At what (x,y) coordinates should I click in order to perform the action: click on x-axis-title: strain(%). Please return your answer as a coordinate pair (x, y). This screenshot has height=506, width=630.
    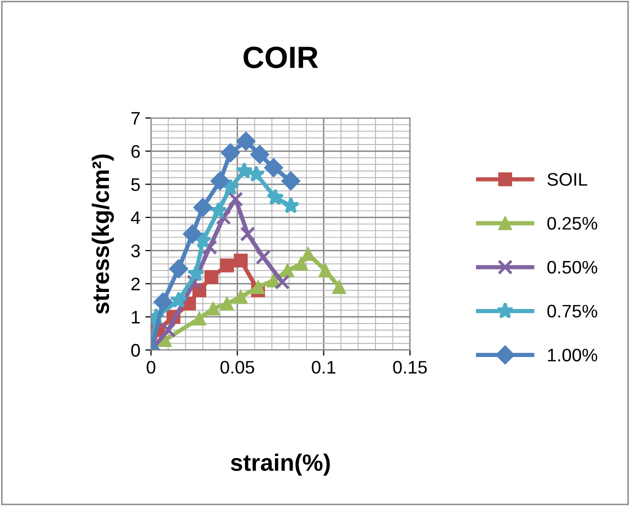
    Looking at the image, I should click on (280, 465).